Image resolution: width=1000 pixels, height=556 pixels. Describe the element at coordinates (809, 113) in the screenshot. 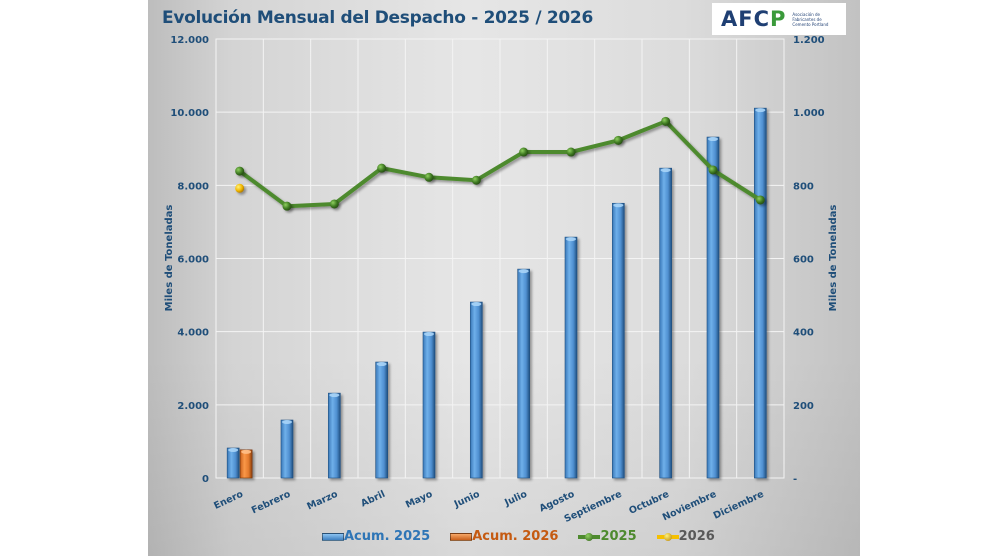

I see `right-axis-tick-label: 1.000` at that location.